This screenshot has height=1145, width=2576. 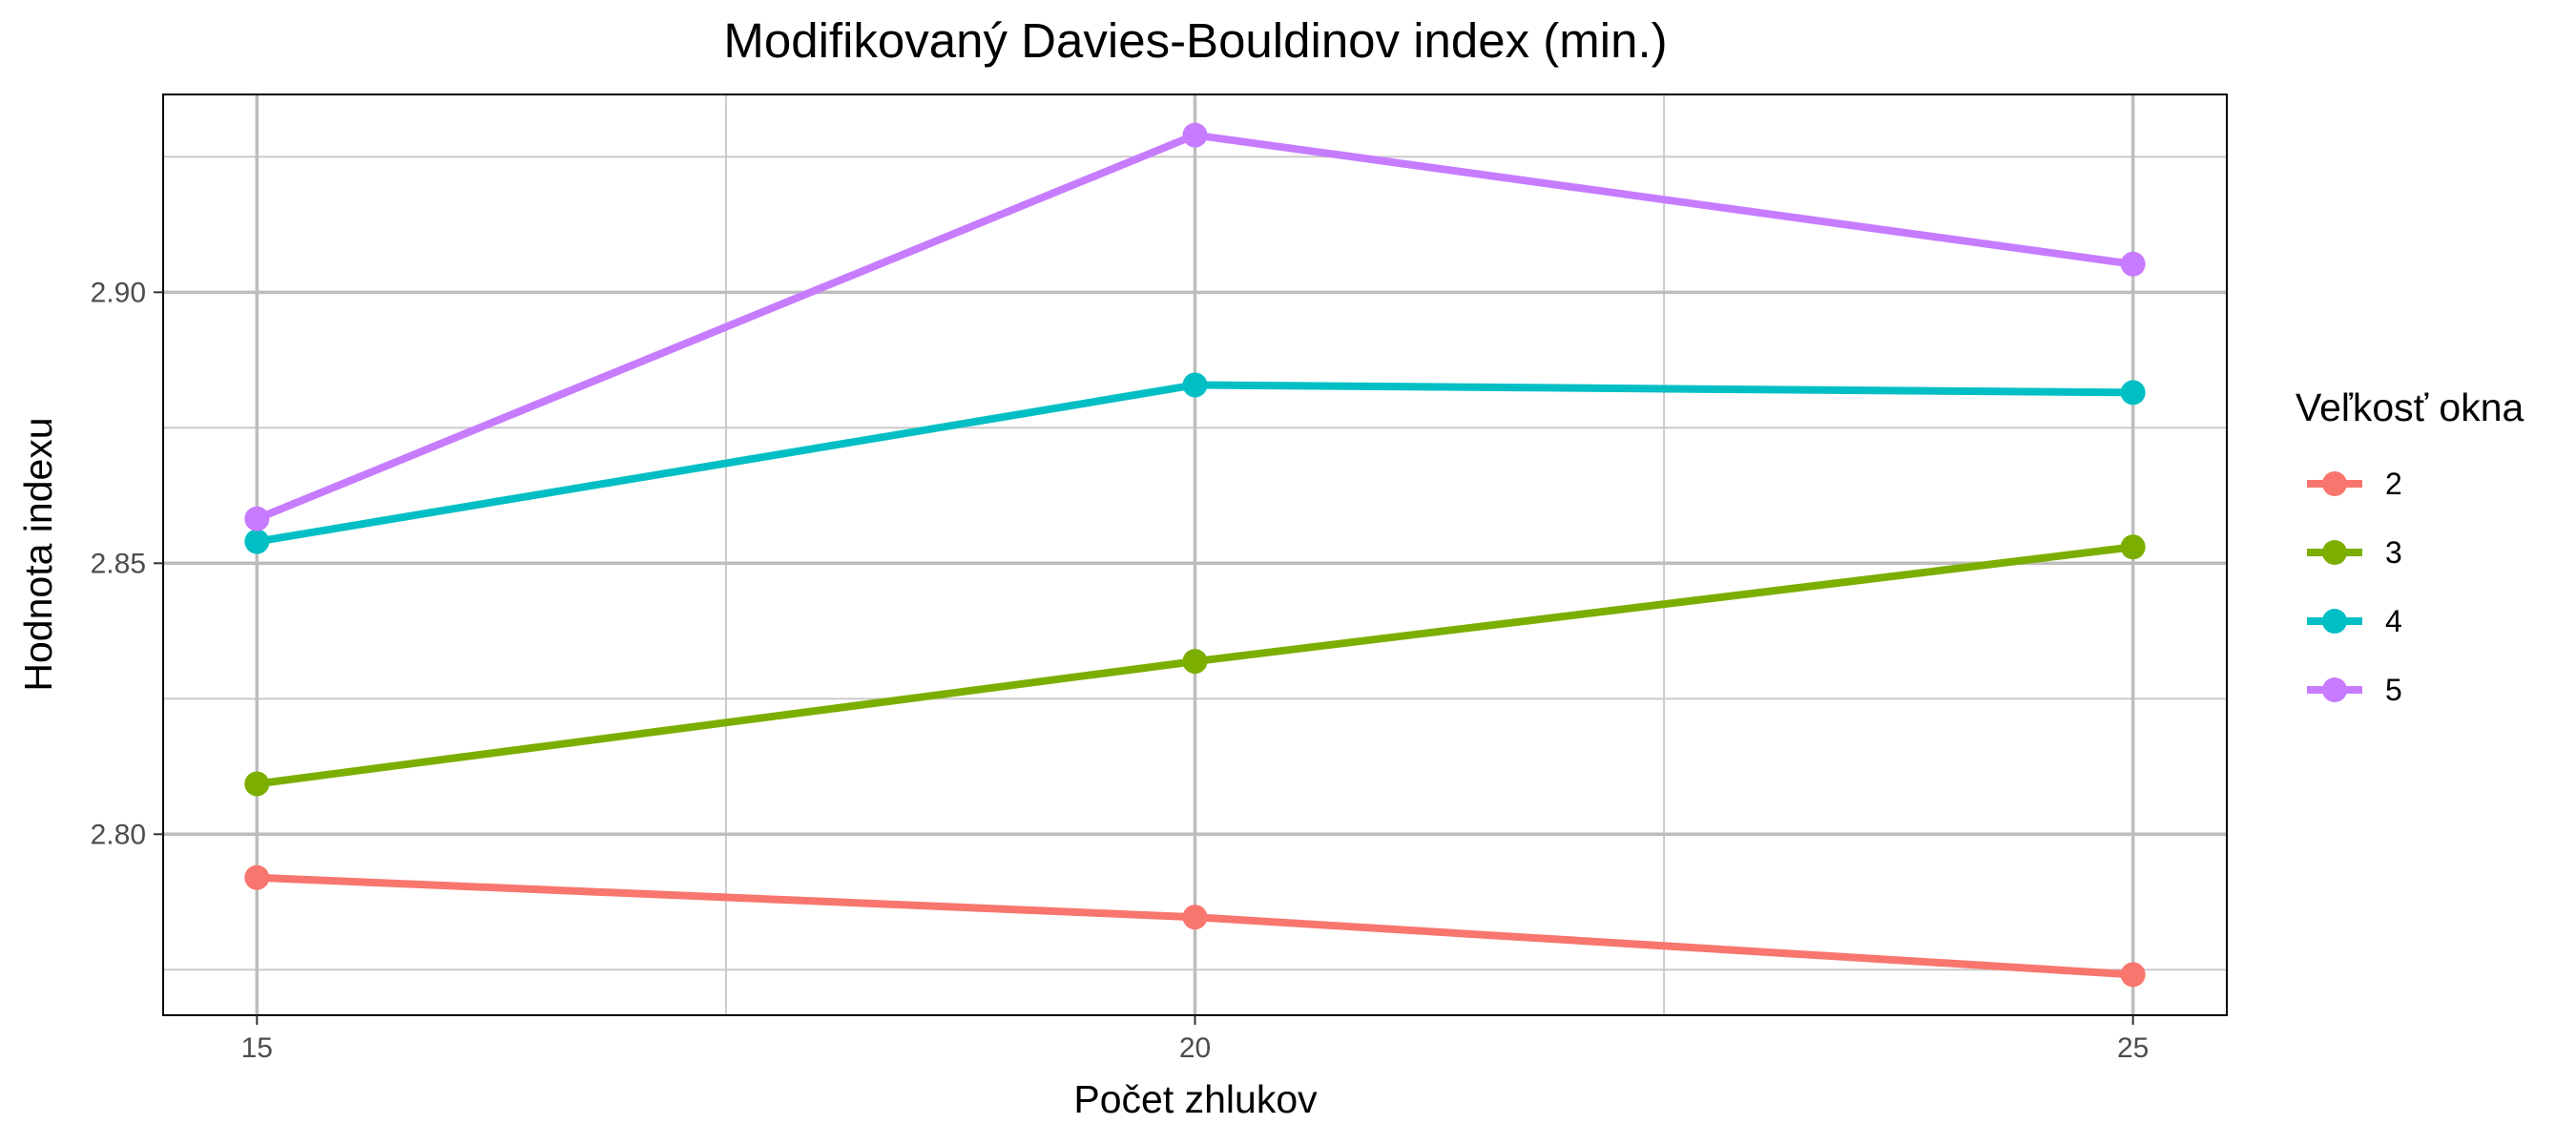 What do you see at coordinates (2354, 587) in the screenshot?
I see `legend-items: 2 3 4 5` at bounding box center [2354, 587].